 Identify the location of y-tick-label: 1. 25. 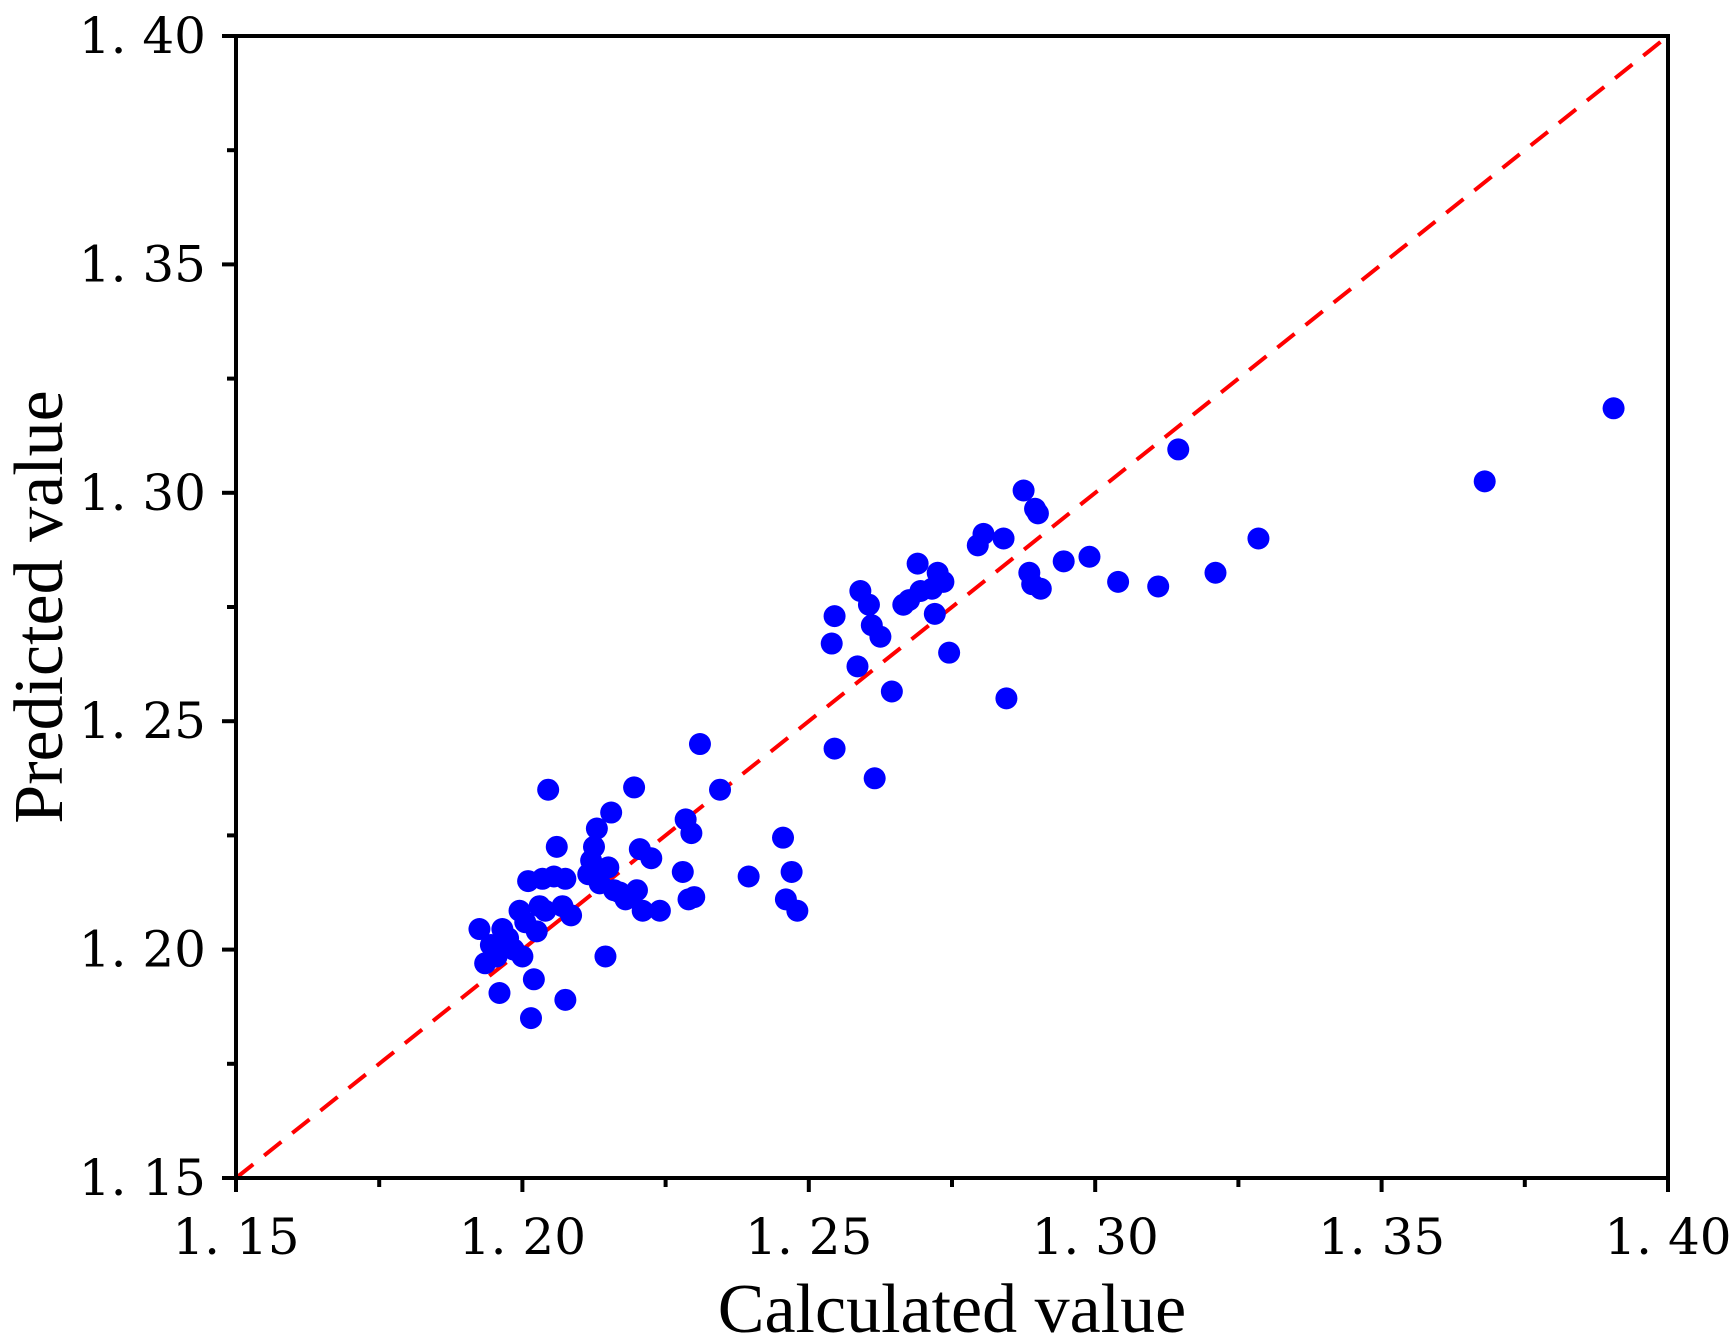
(142, 721).